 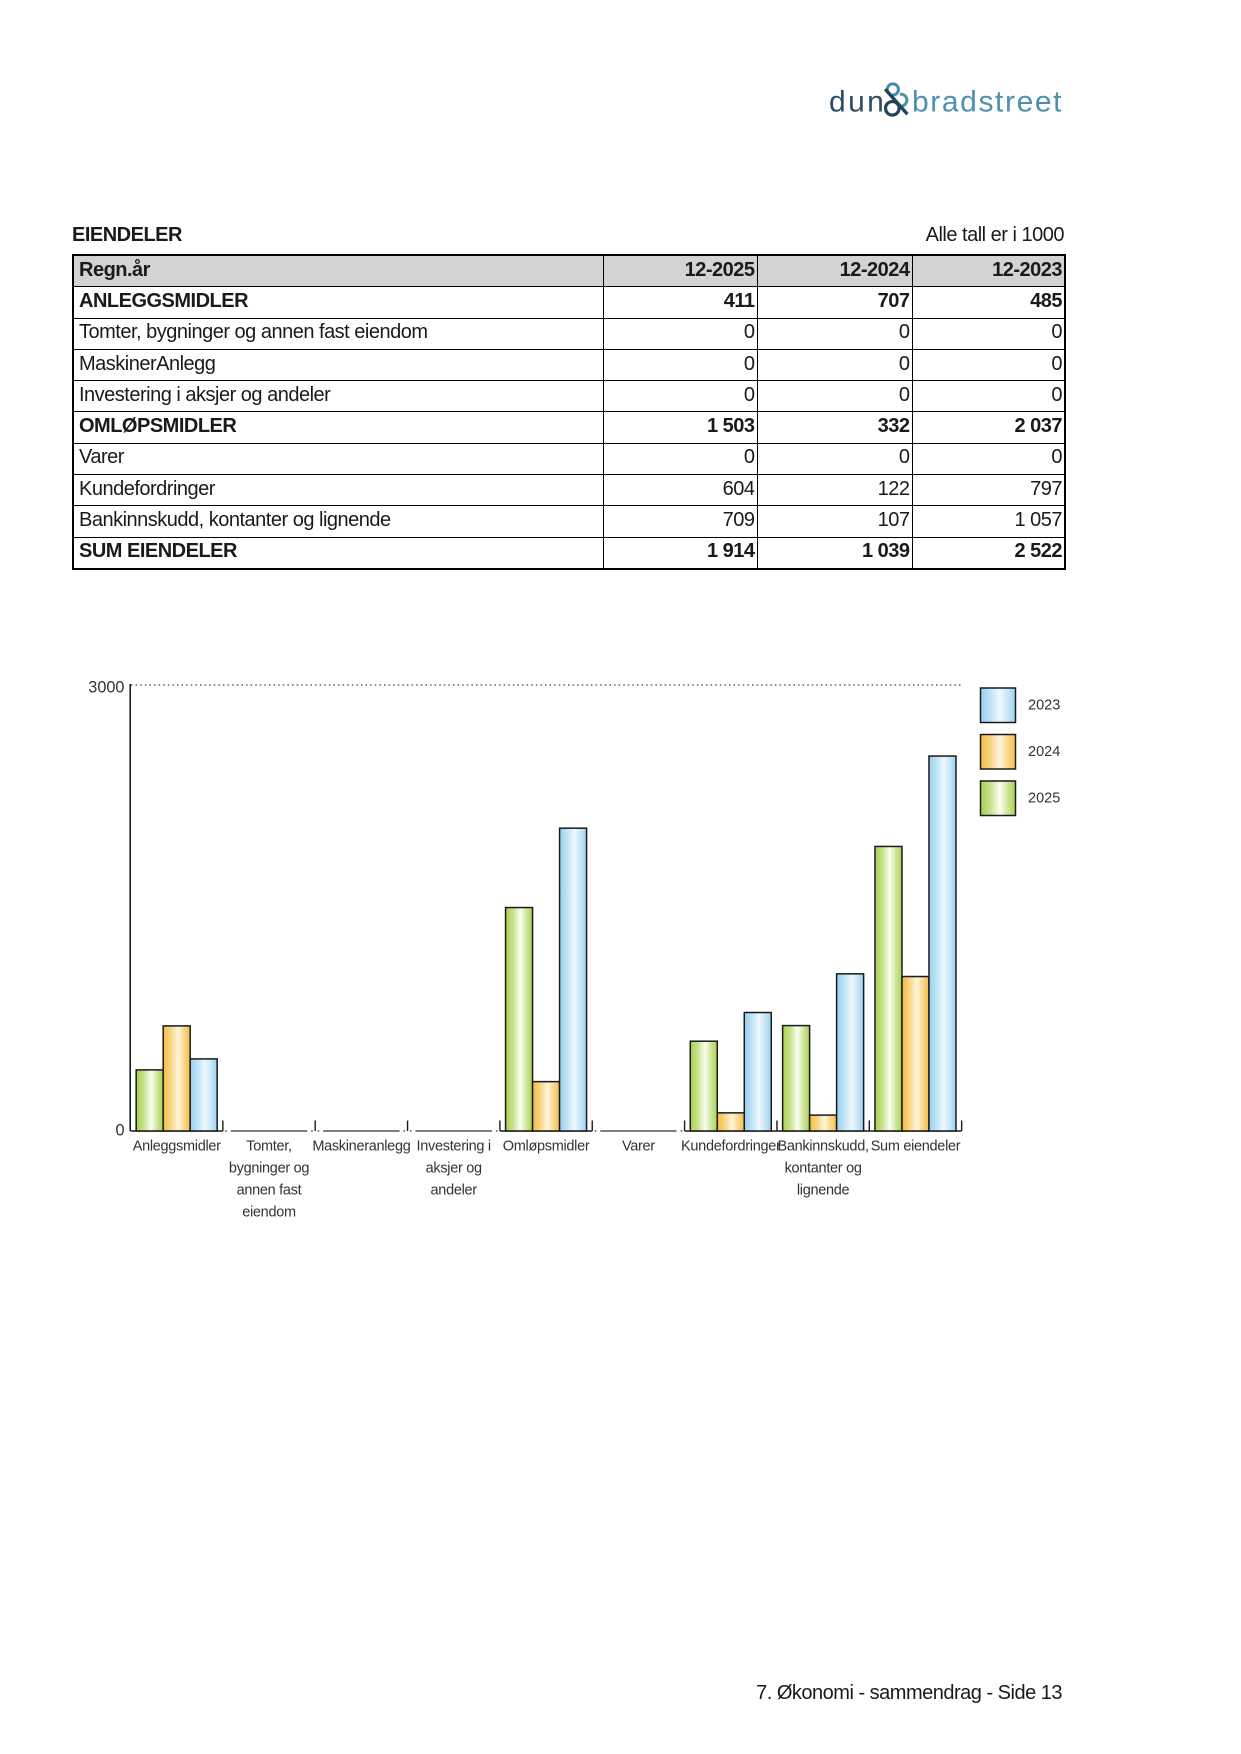 I want to click on svg-text: annen fast, so click(x=269, y=1191).